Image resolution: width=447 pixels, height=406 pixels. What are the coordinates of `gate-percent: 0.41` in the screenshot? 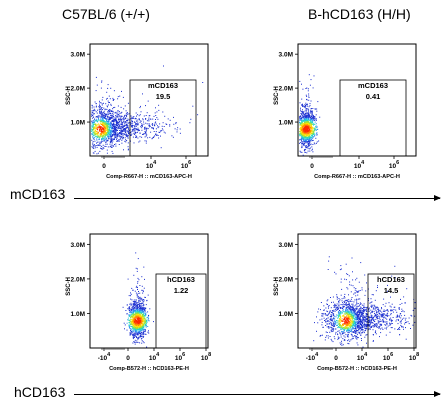 It's located at (373, 96).